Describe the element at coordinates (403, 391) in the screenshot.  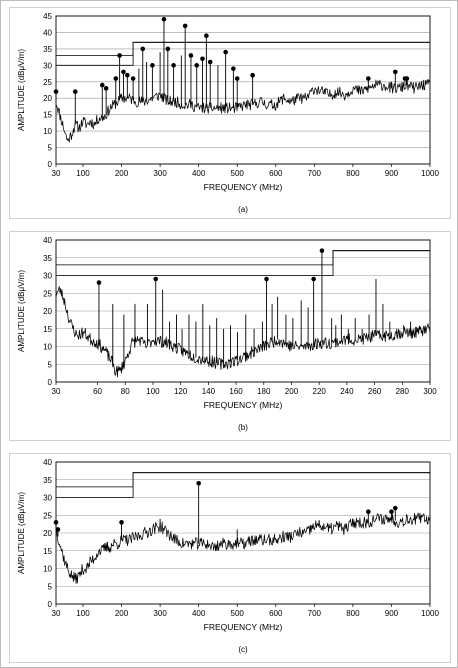
I see `x-tick-label: 280` at that location.